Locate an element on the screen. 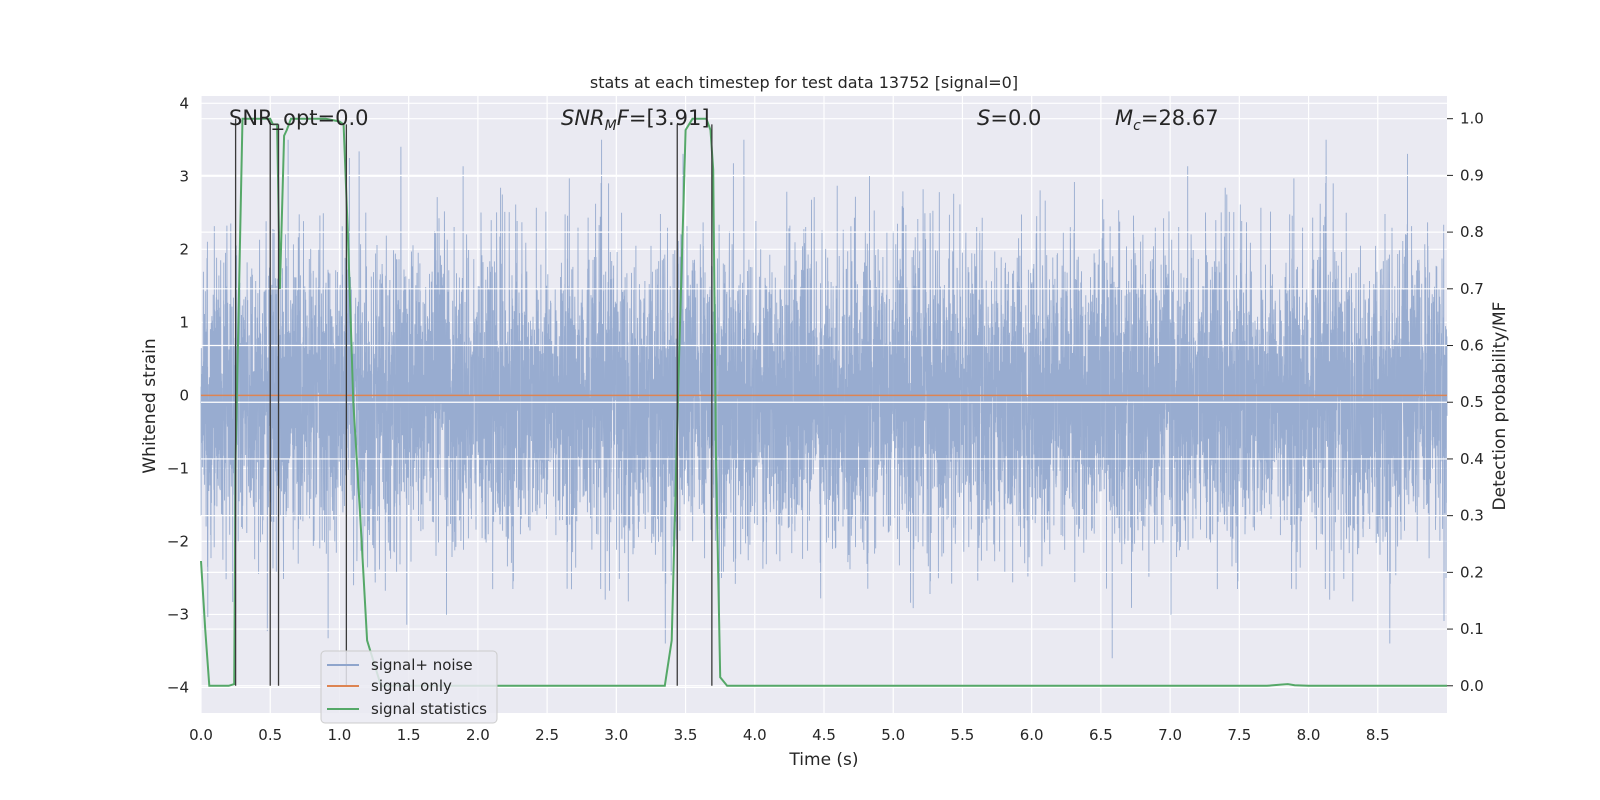 The width and height of the screenshot is (1600, 800). y2-tick-label: 0.5 is located at coordinates (1472, 402).